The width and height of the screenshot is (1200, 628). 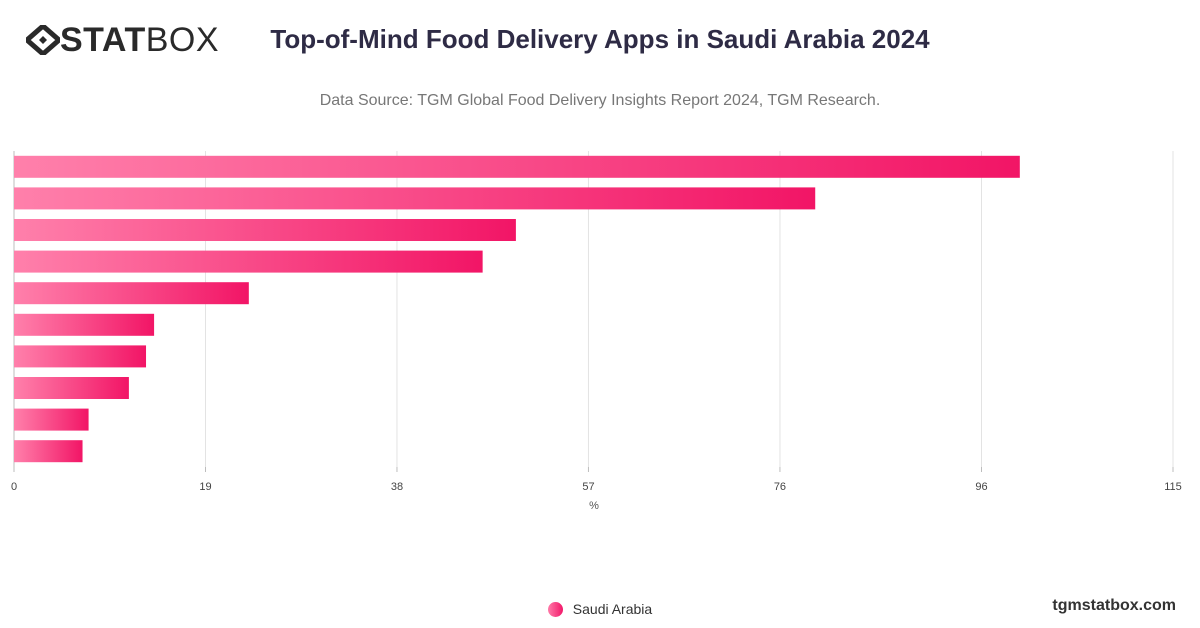 What do you see at coordinates (103, 40) in the screenshot?
I see `logo-text-bold: STAT` at bounding box center [103, 40].